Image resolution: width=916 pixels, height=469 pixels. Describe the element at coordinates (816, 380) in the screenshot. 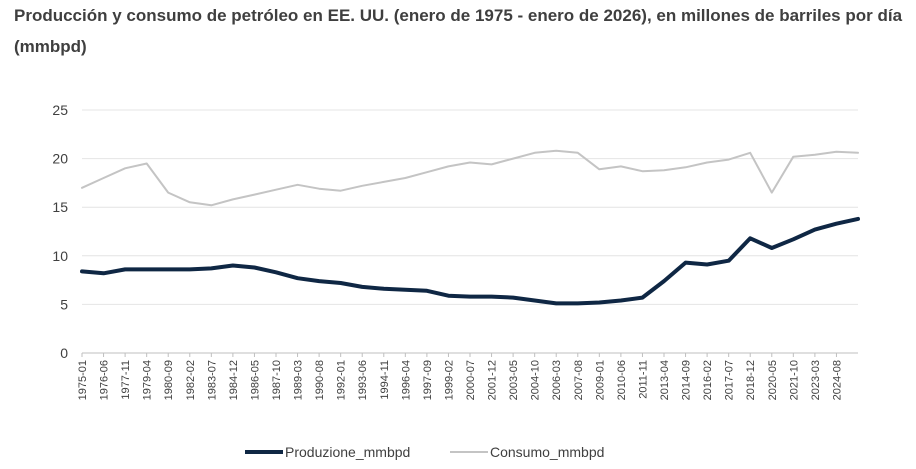

I see `x-tick-label: 2023-03` at that location.